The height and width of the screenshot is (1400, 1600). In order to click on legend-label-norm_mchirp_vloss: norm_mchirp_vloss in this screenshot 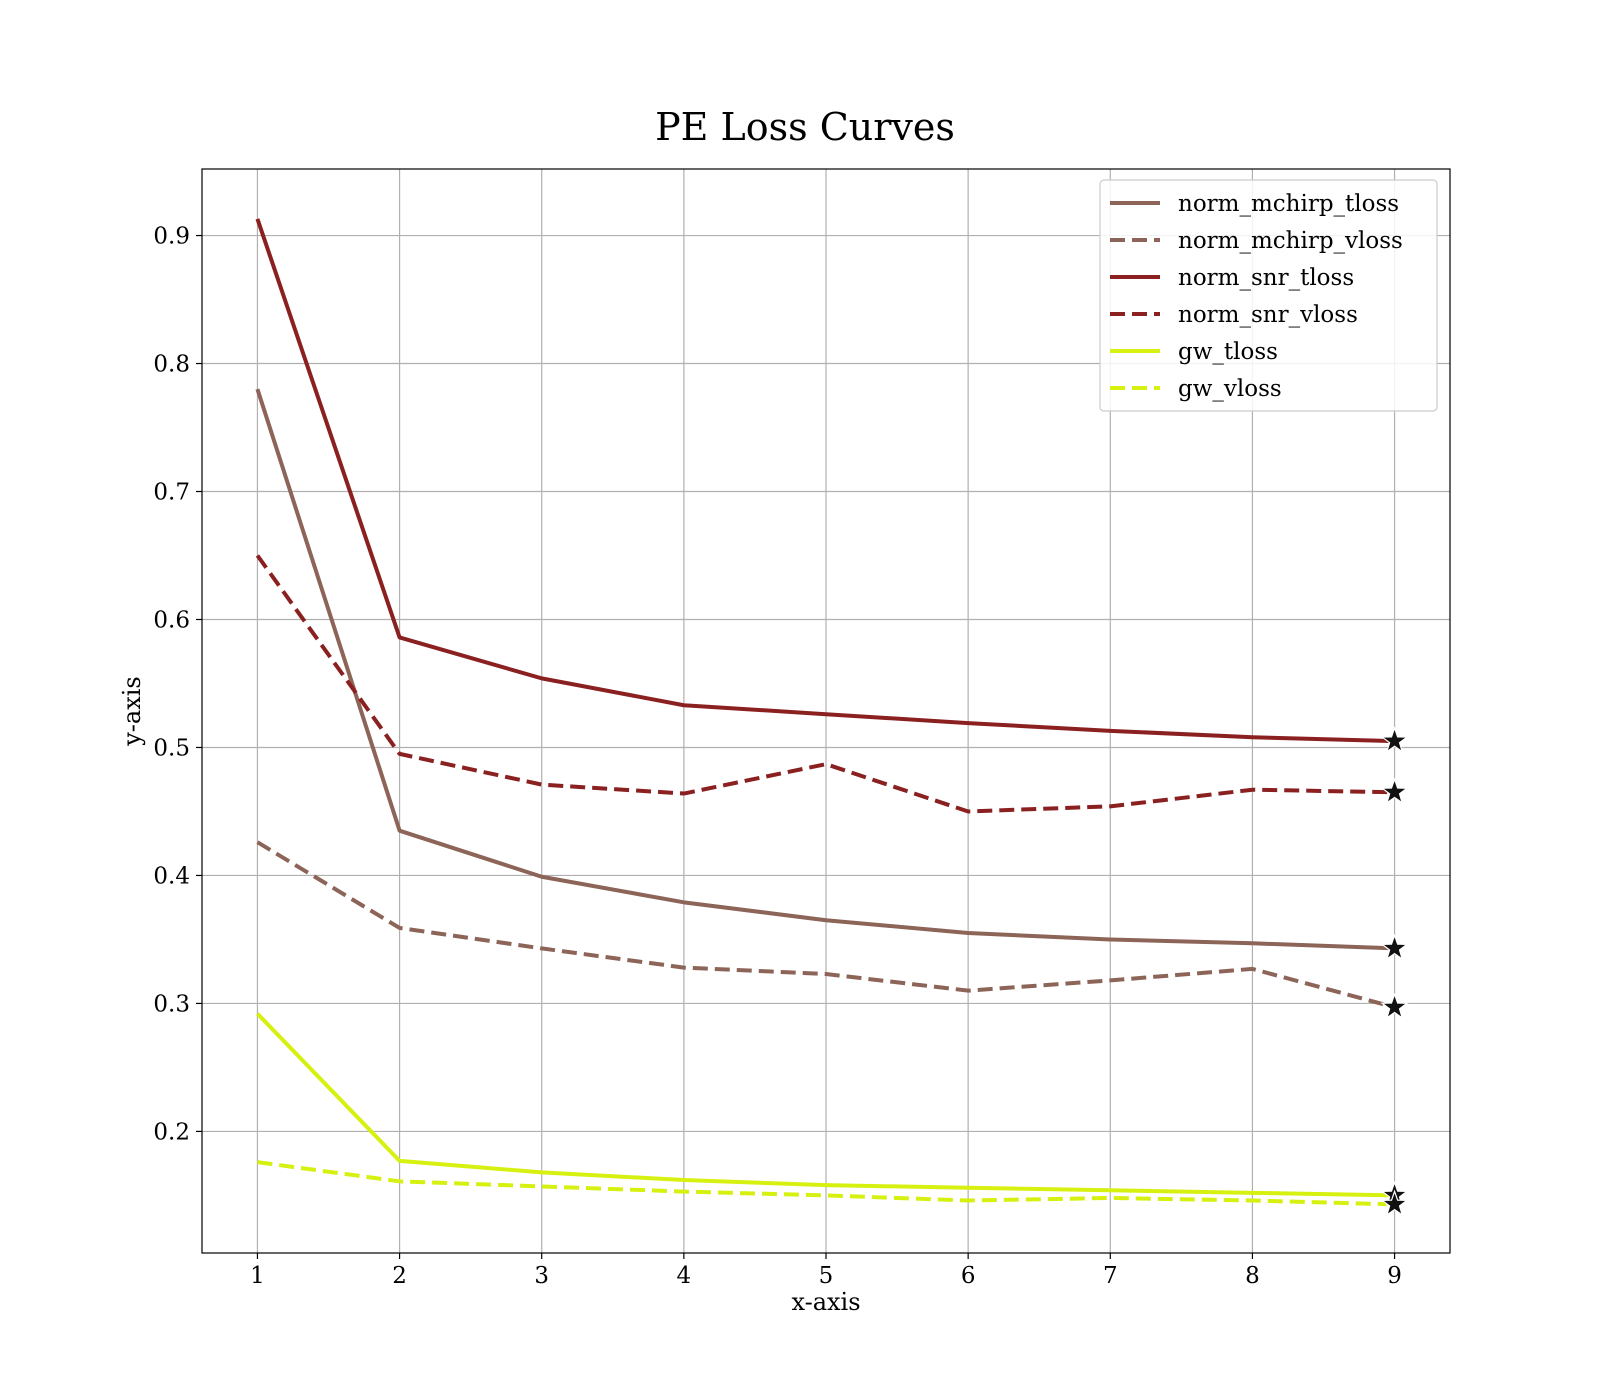, I will do `click(1290, 241)`.